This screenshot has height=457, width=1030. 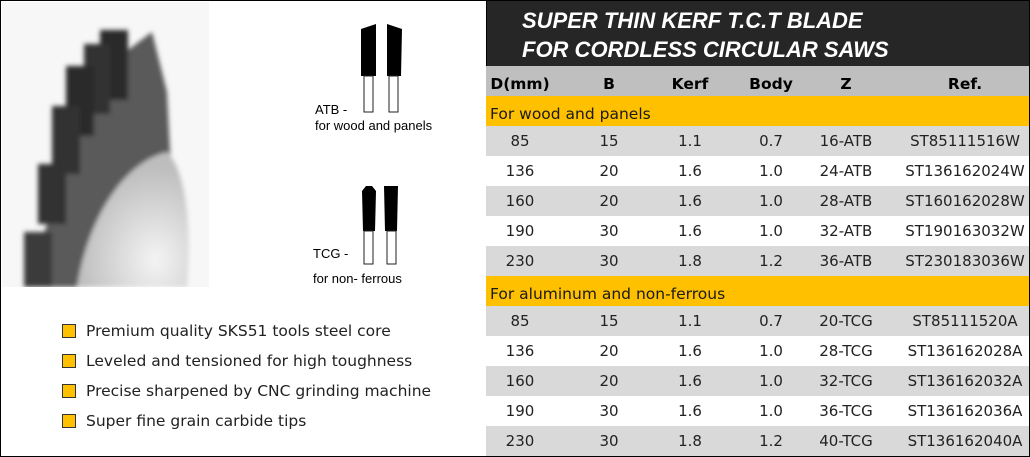 What do you see at coordinates (846, 321) in the screenshot?
I see `table-cell: 20-TCG` at bounding box center [846, 321].